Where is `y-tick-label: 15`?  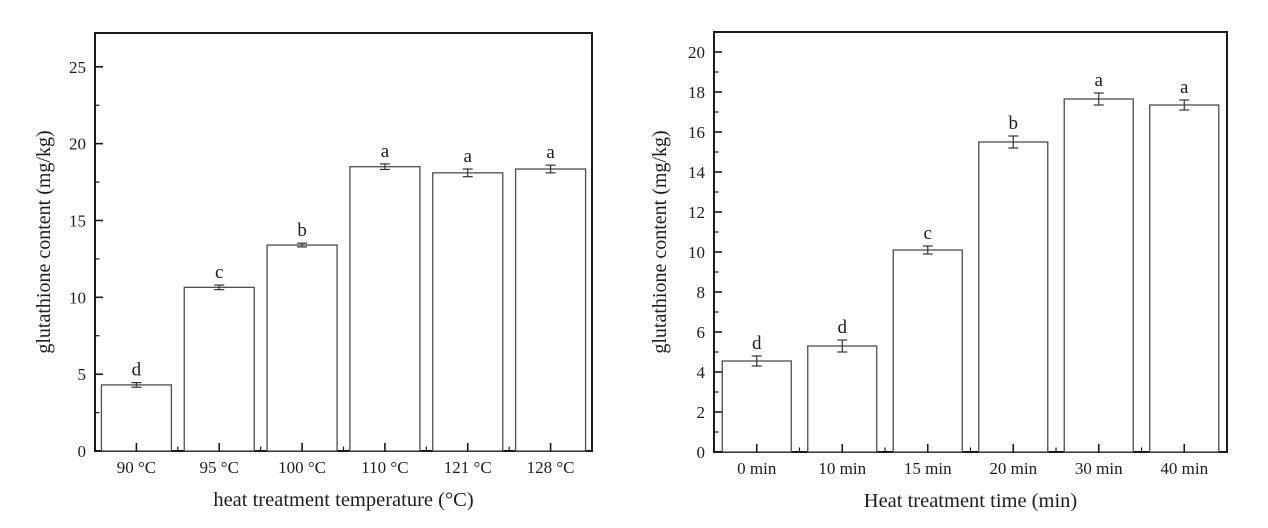
y-tick-label: 15 is located at coordinates (77, 220).